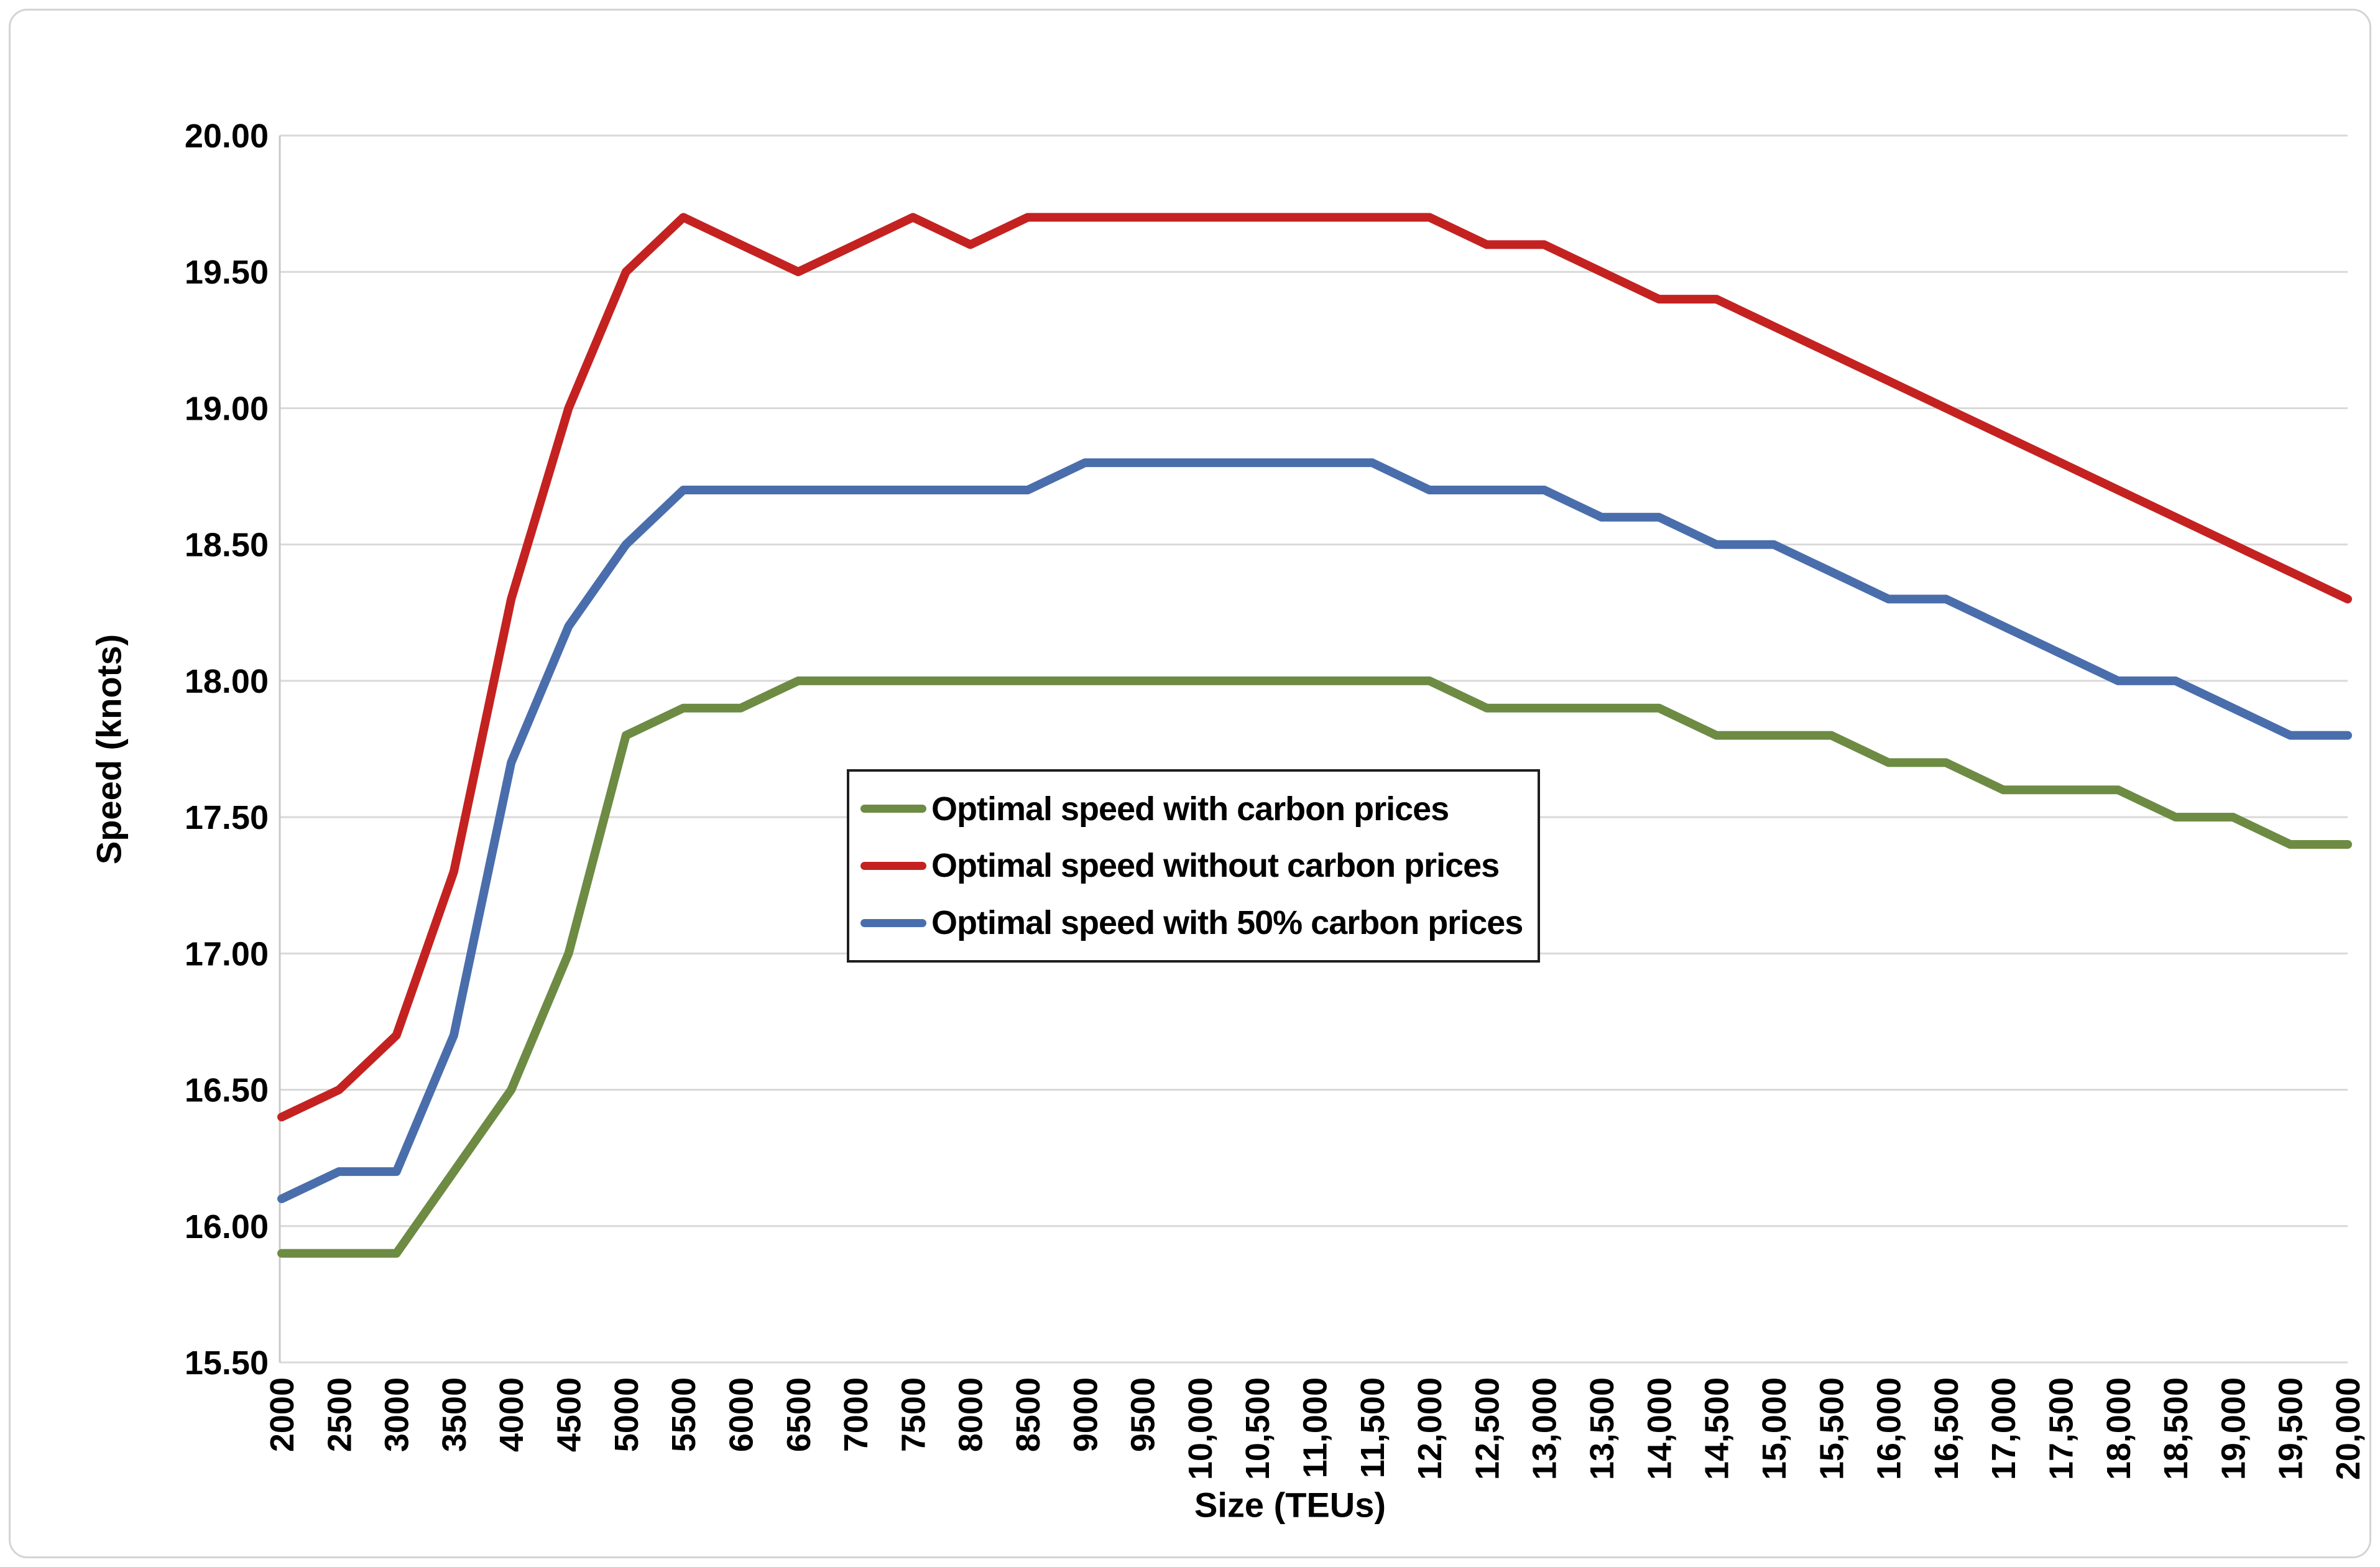 This screenshot has height=1567, width=2380. I want to click on x-tick-label: 9500, so click(1143, 1414).